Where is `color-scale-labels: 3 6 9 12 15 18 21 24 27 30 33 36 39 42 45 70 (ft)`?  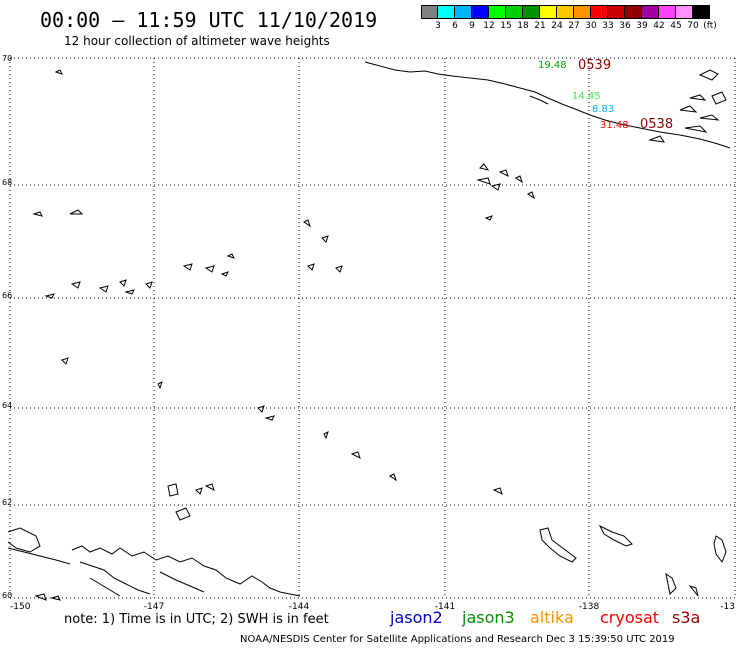
color-scale-labels: 3 6 9 12 15 18 21 24 27 30 33 36 39 42 45 70 (ft) is located at coordinates (580, 27).